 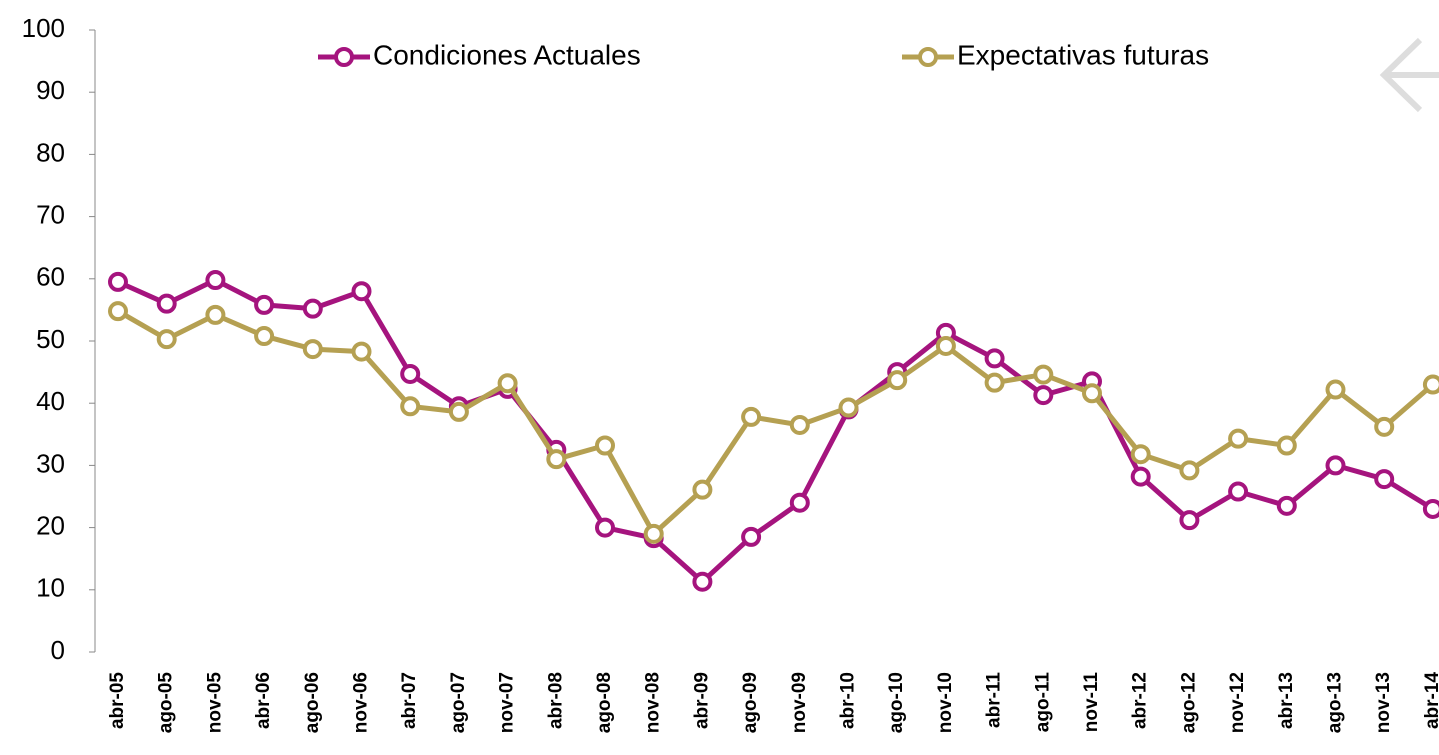 I want to click on y-tick-label: 70, so click(x=50, y=214).